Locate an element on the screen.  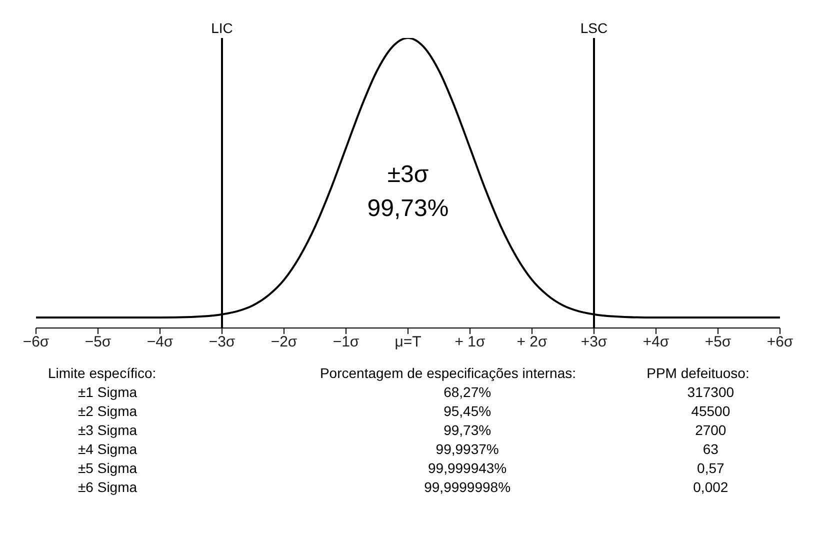
x-tick-label: +3σ is located at coordinates (594, 342).